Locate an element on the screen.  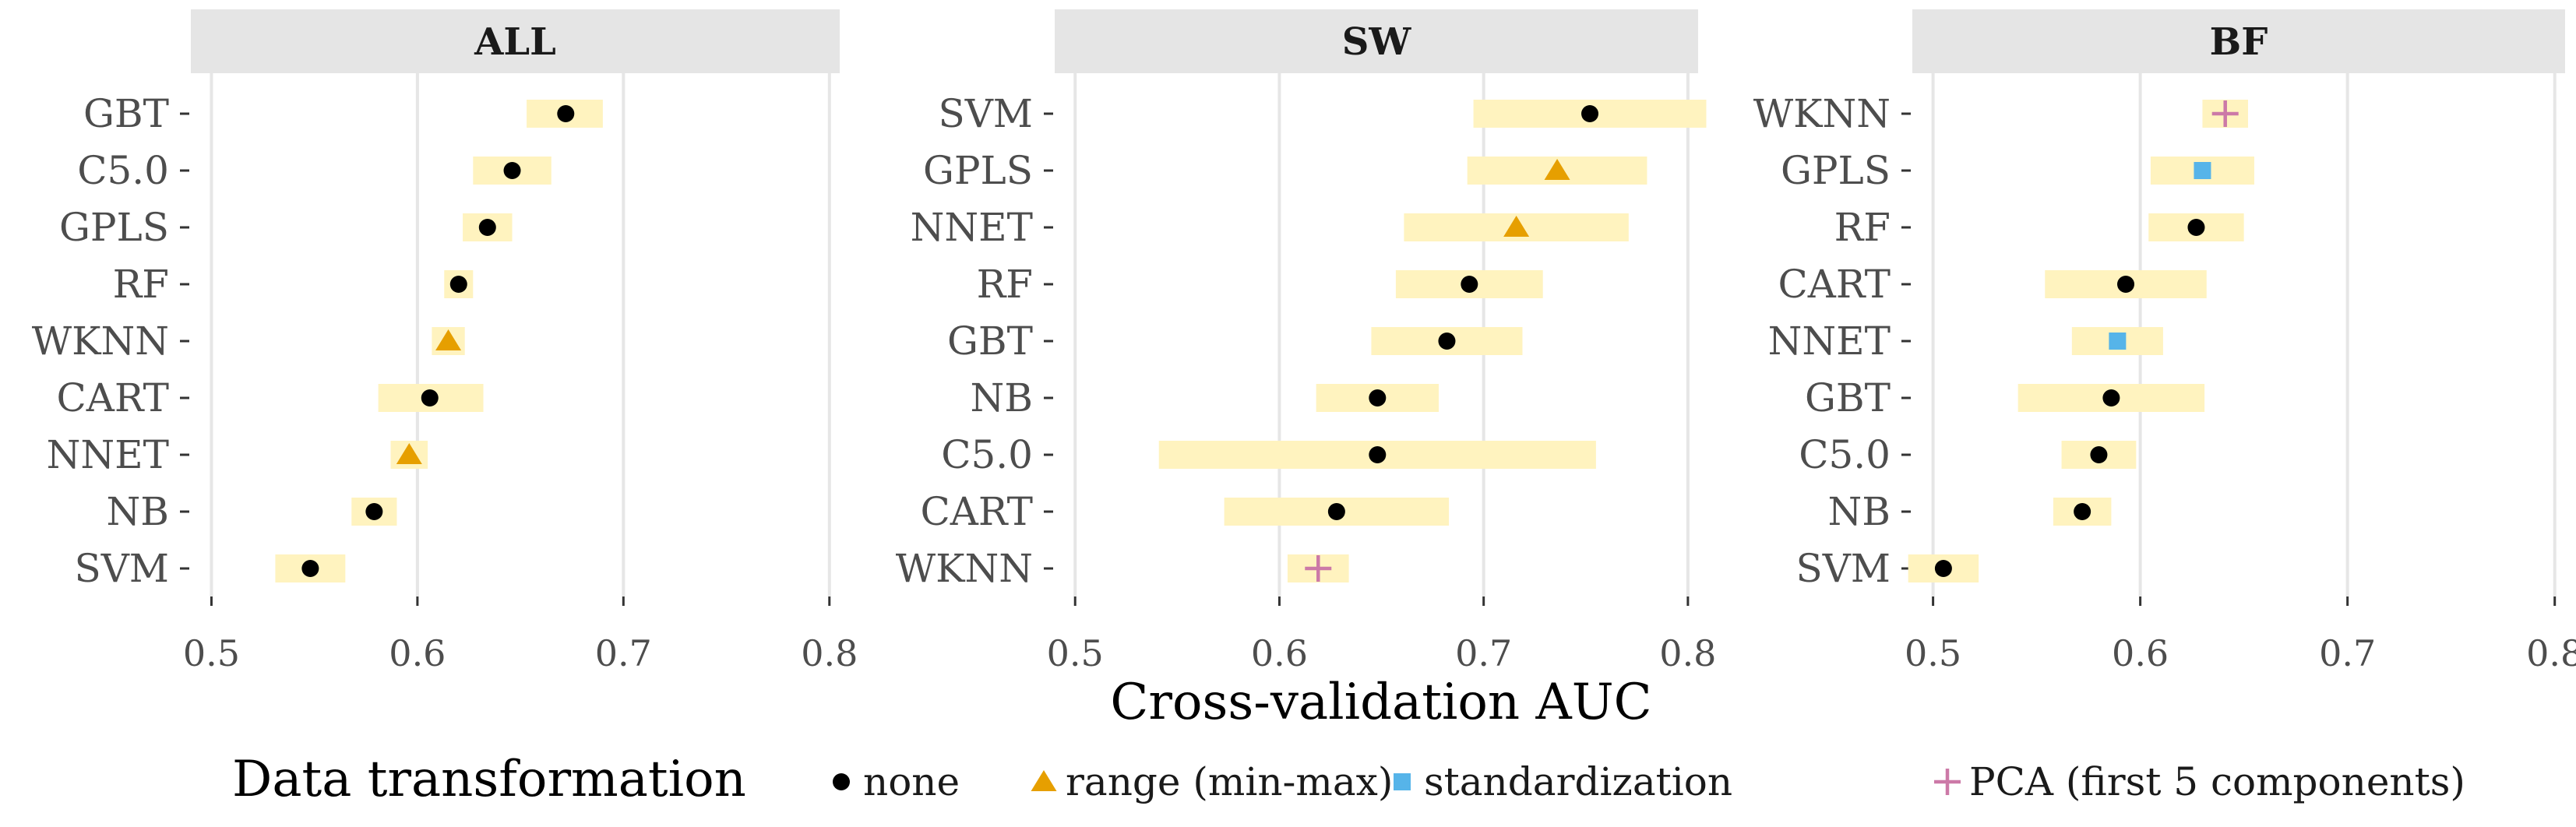
legend-item-none: none is located at coordinates (896, 781).